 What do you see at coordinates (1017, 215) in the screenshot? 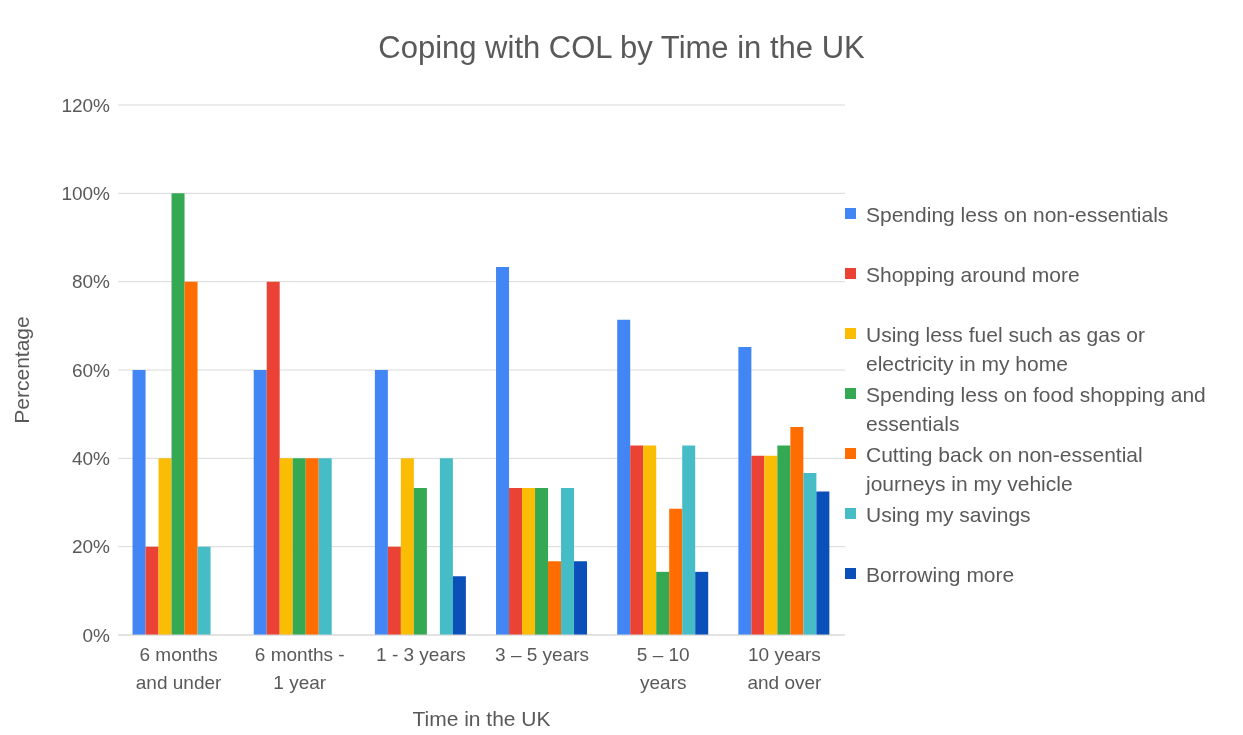
I see `legend-label: Spending less on non-essentials` at bounding box center [1017, 215].